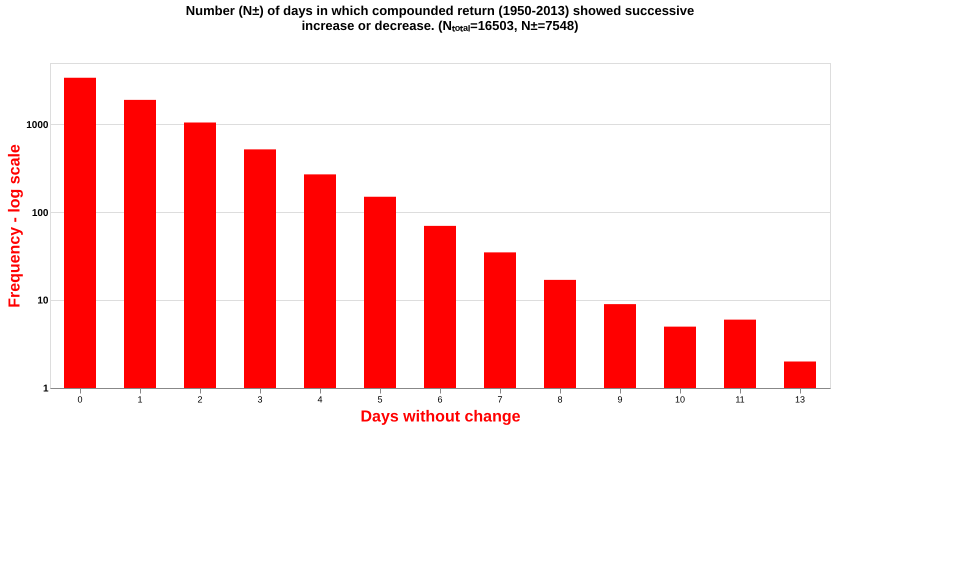 This screenshot has height=567, width=954. Describe the element at coordinates (80, 399) in the screenshot. I see `x-tick-label: 0` at that location.